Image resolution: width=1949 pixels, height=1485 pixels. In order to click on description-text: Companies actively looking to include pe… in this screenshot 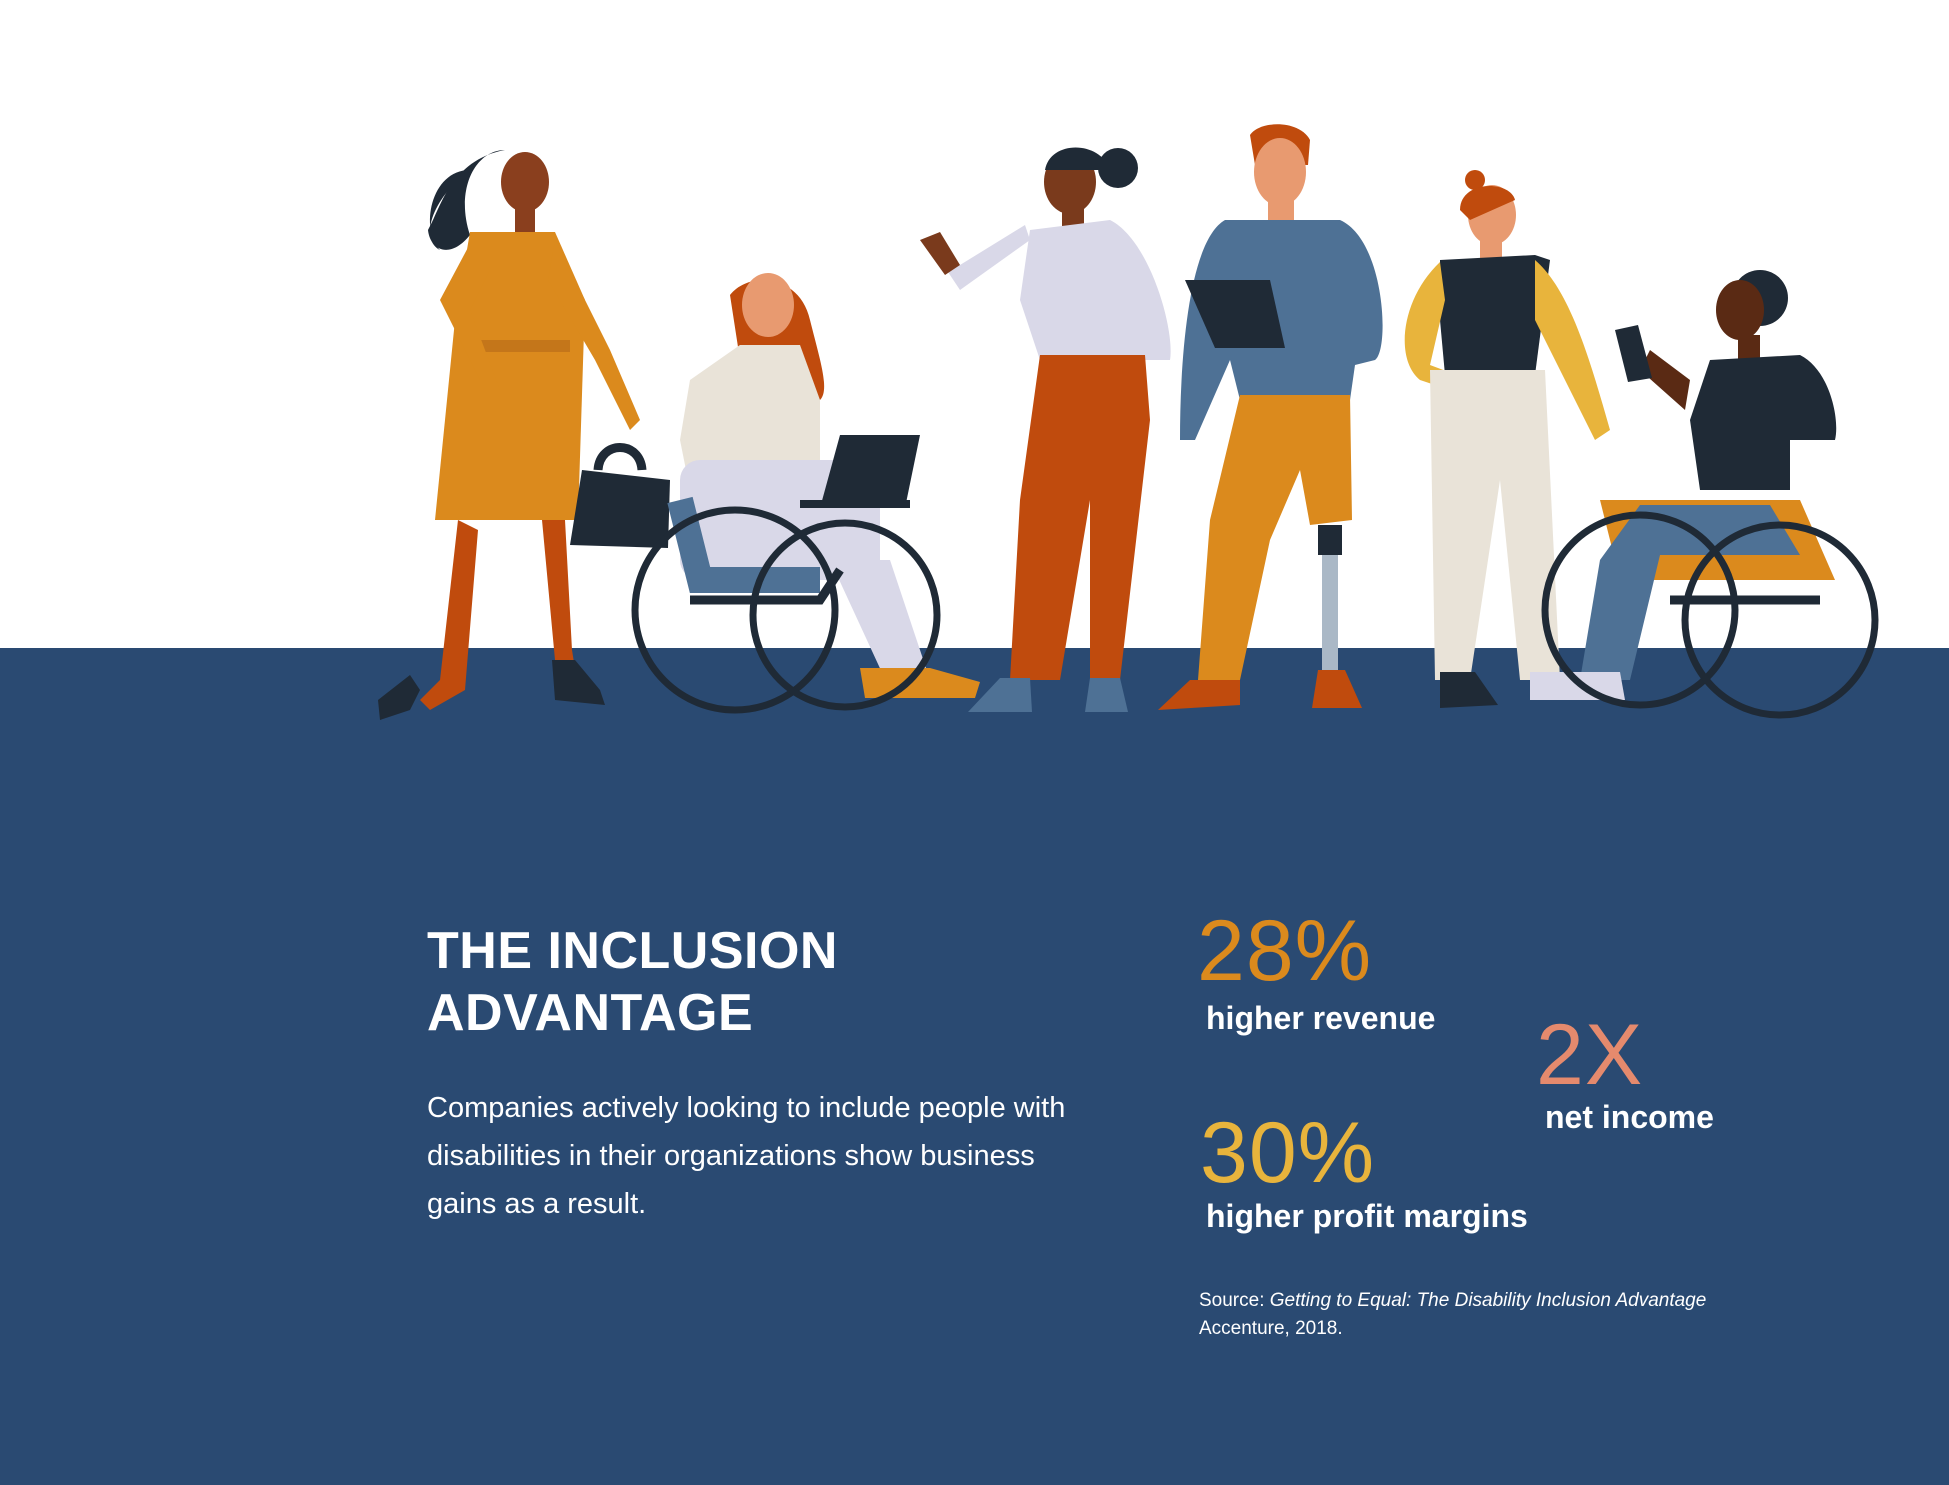, I will do `click(746, 1156)`.